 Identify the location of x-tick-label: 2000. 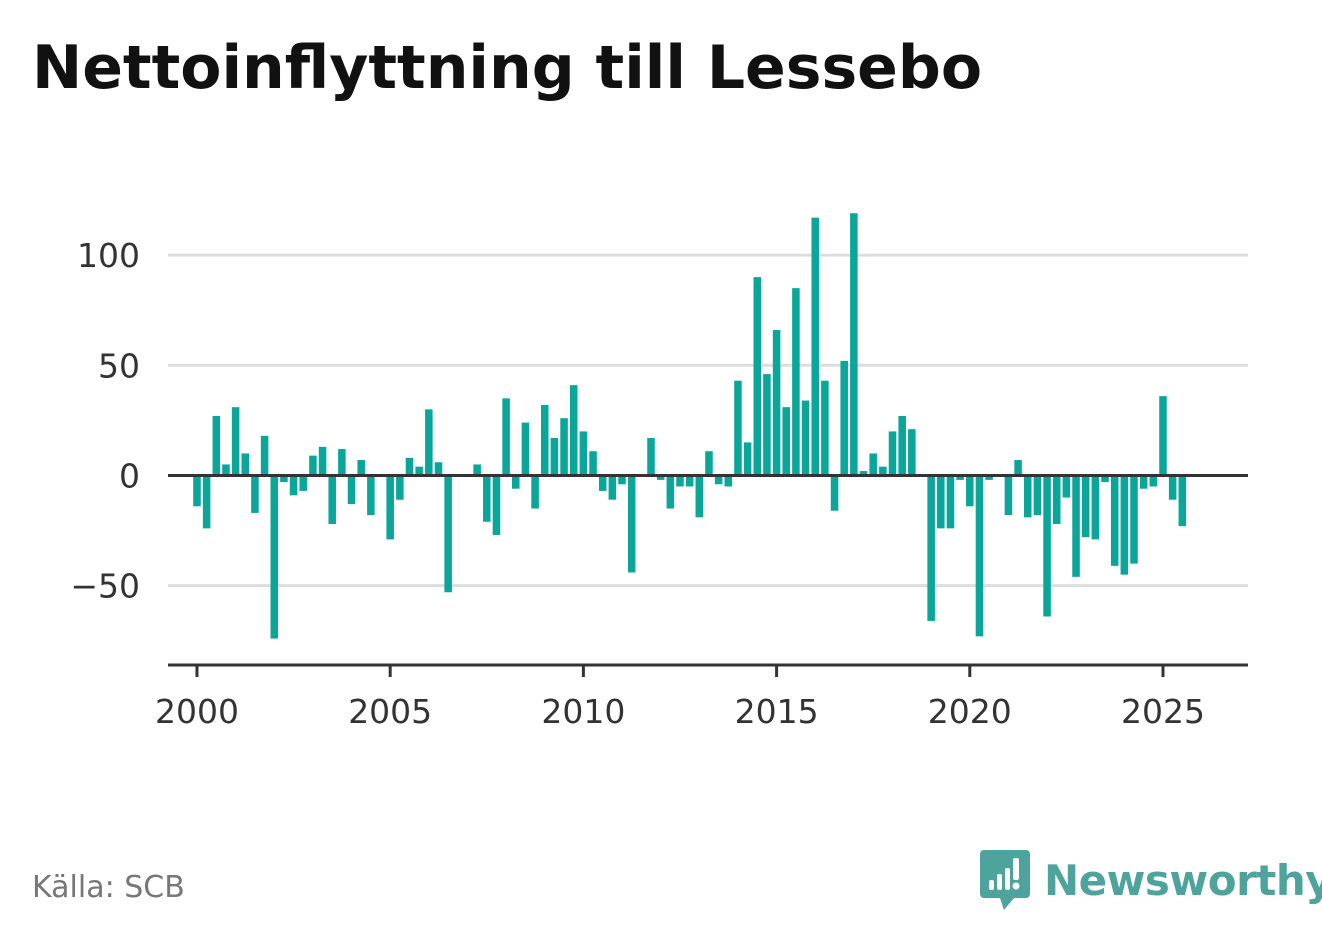
(197, 711).